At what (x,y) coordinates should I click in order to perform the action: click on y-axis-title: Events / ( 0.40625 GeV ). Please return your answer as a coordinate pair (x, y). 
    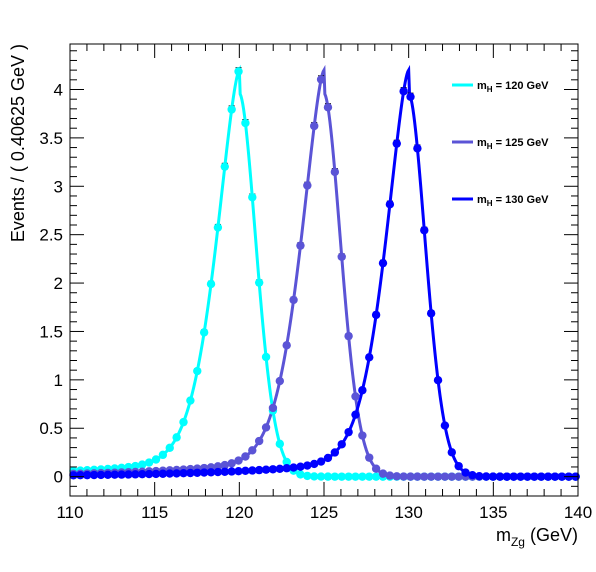
    Looking at the image, I should click on (18, 143).